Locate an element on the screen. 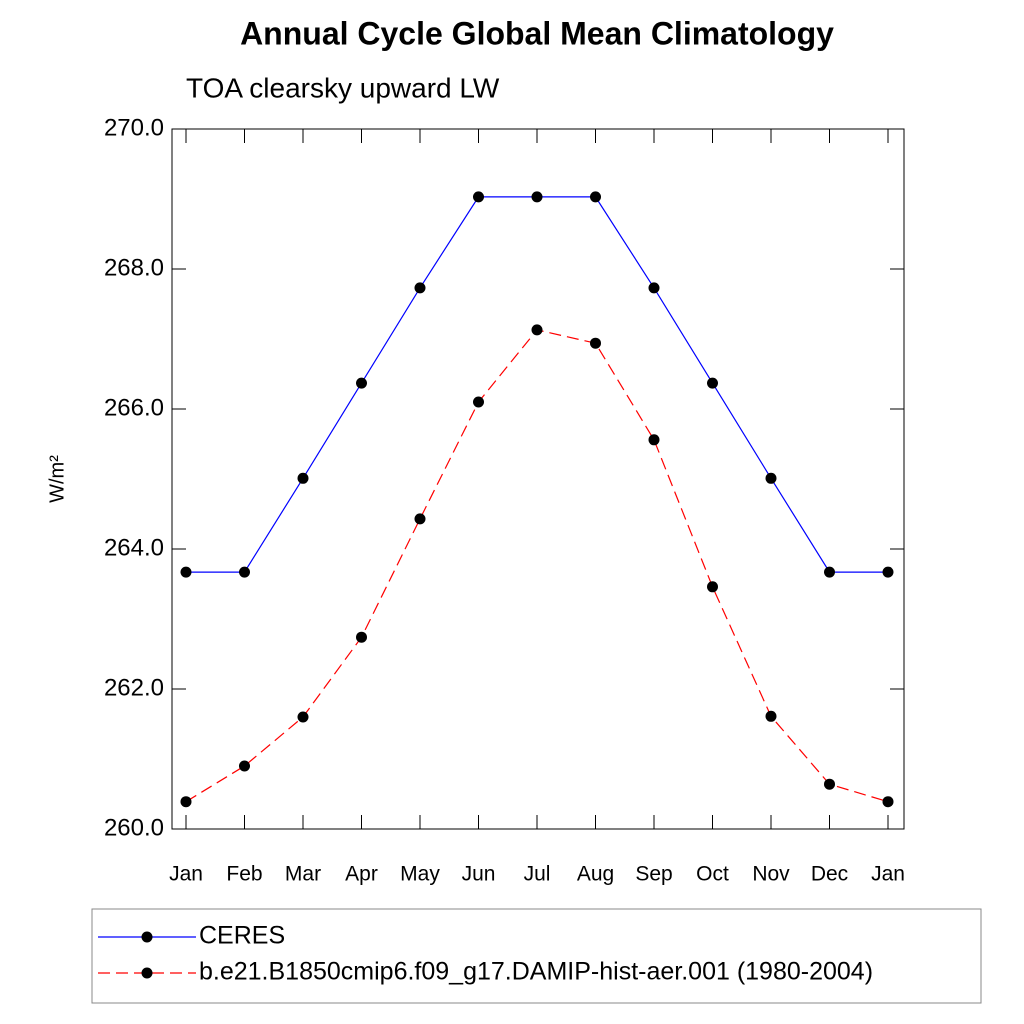 This screenshot has height=1024, width=1024. x-tick-label: Apr is located at coordinates (361, 874).